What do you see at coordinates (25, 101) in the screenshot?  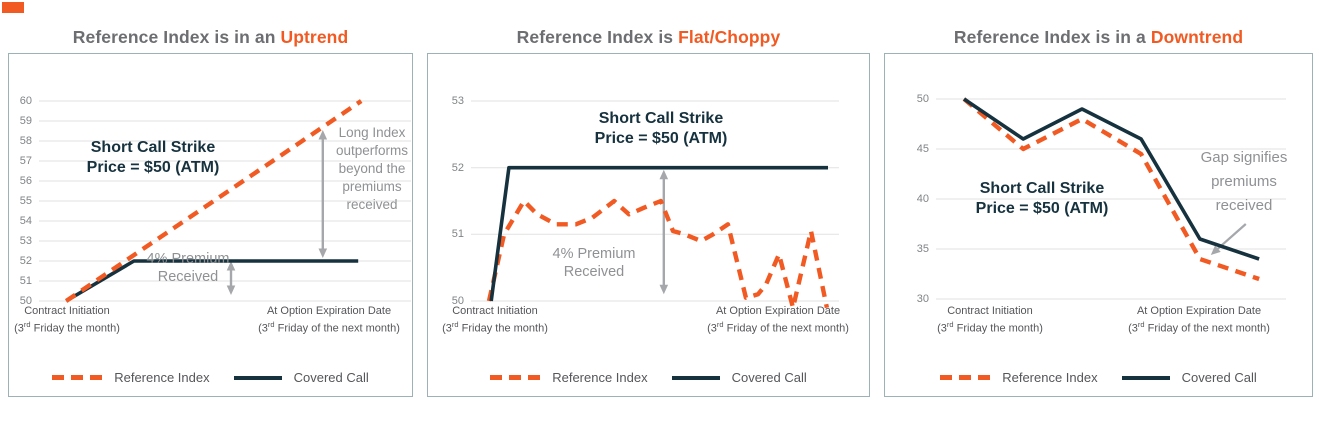 I see `y-tick-label: 60` at bounding box center [25, 101].